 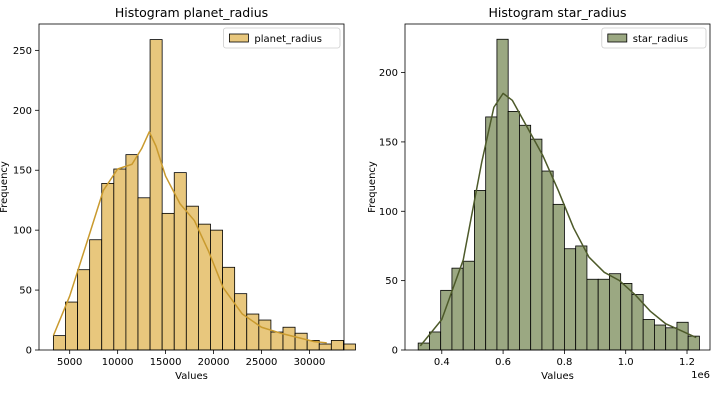 I want to click on x-tick-label: 0.4, so click(x=442, y=362).